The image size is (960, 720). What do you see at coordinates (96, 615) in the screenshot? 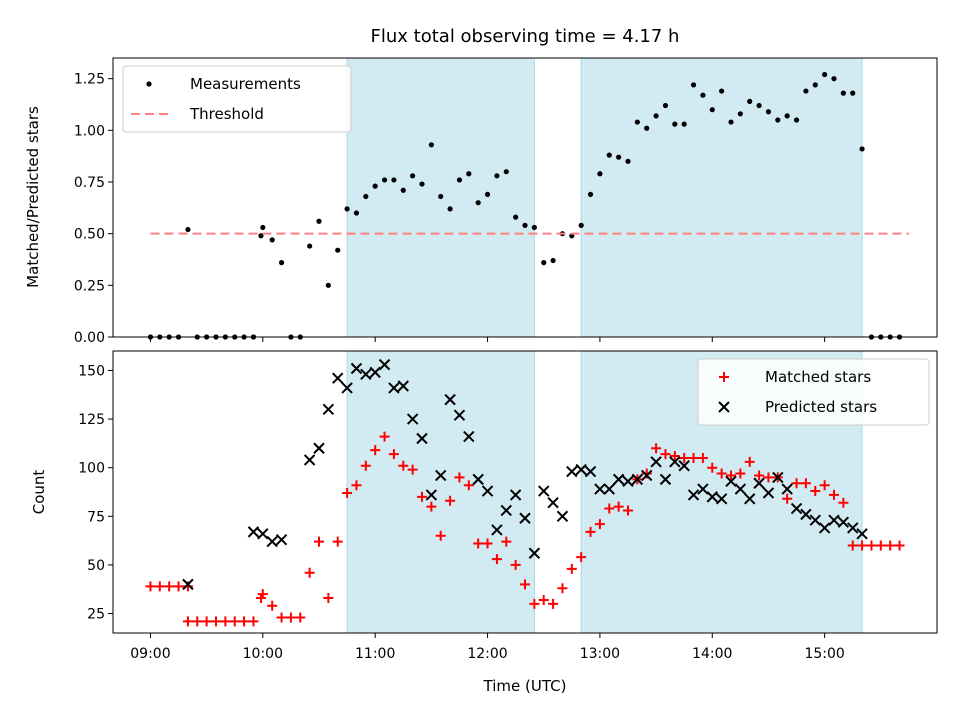
I see `bottom-y-tick-label: 25` at bounding box center [96, 615].